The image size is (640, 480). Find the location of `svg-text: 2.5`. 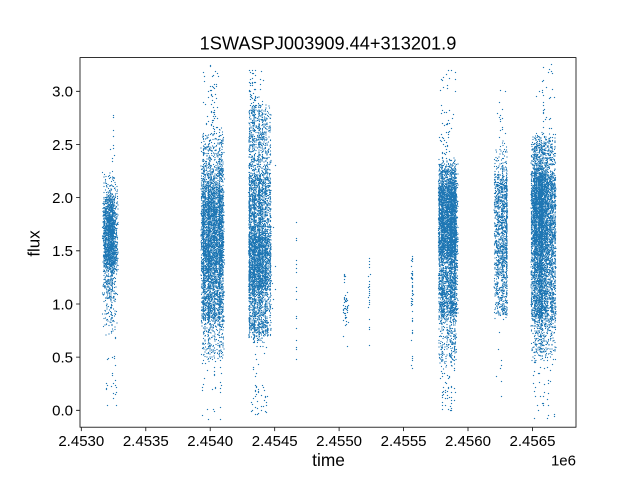

svg-text: 2.5 is located at coordinates (62, 145).